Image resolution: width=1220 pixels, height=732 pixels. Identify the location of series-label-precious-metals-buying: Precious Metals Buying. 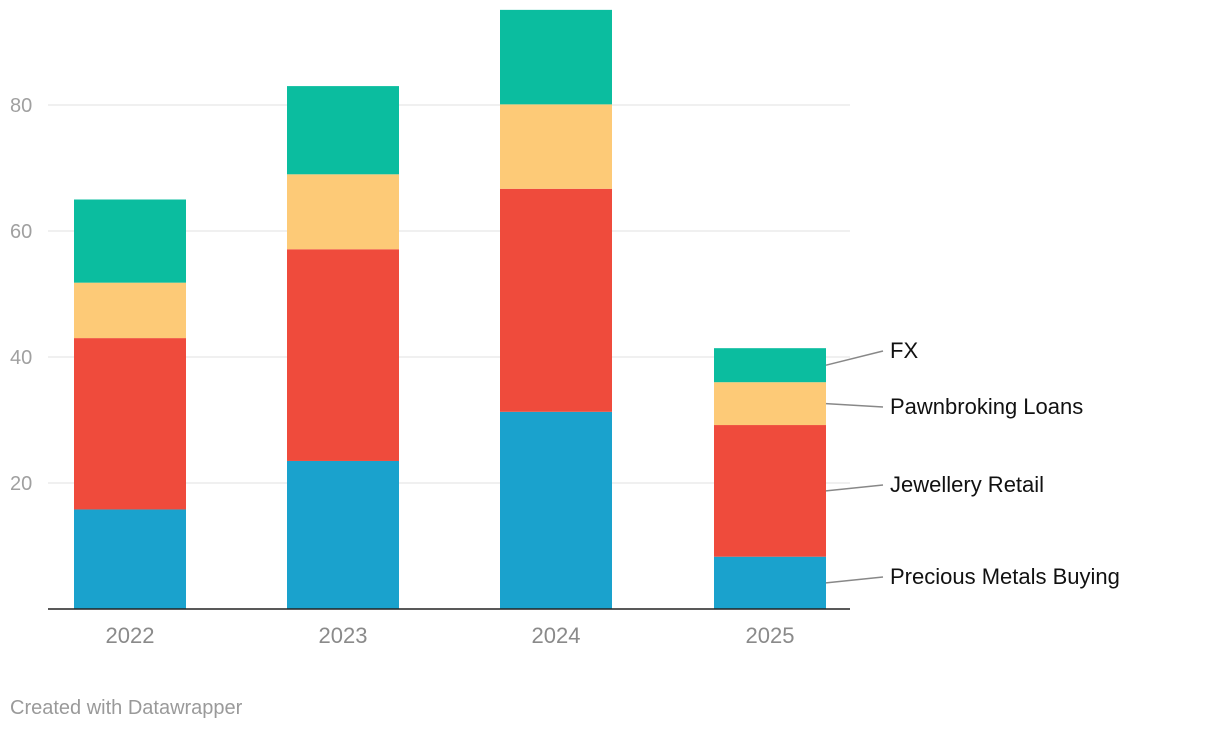
(1005, 576).